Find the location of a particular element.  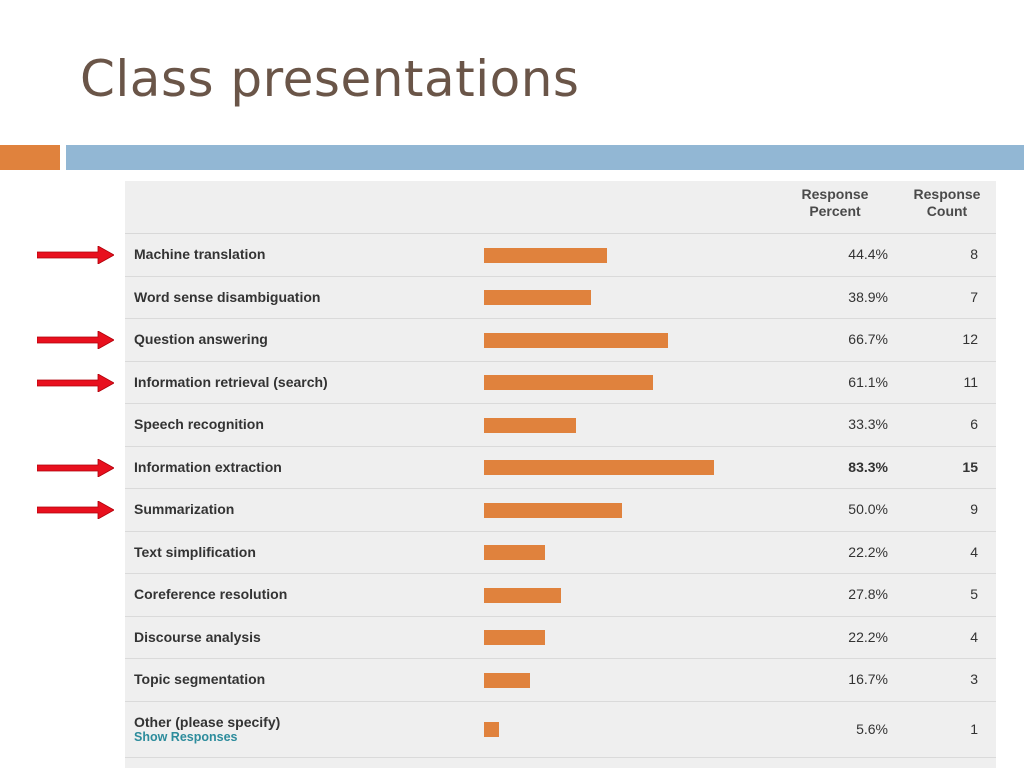

response-percent: 33.3% is located at coordinates (868, 424).